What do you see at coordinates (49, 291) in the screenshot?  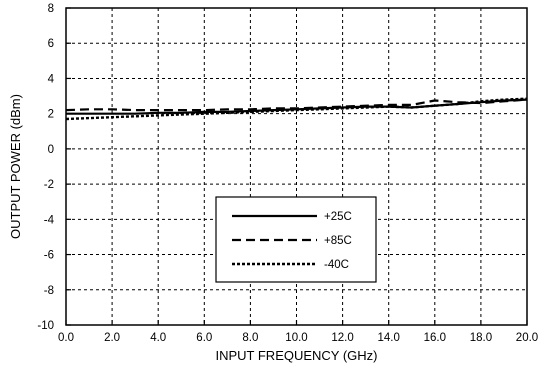 I see `y-tick-label: -8` at bounding box center [49, 291].